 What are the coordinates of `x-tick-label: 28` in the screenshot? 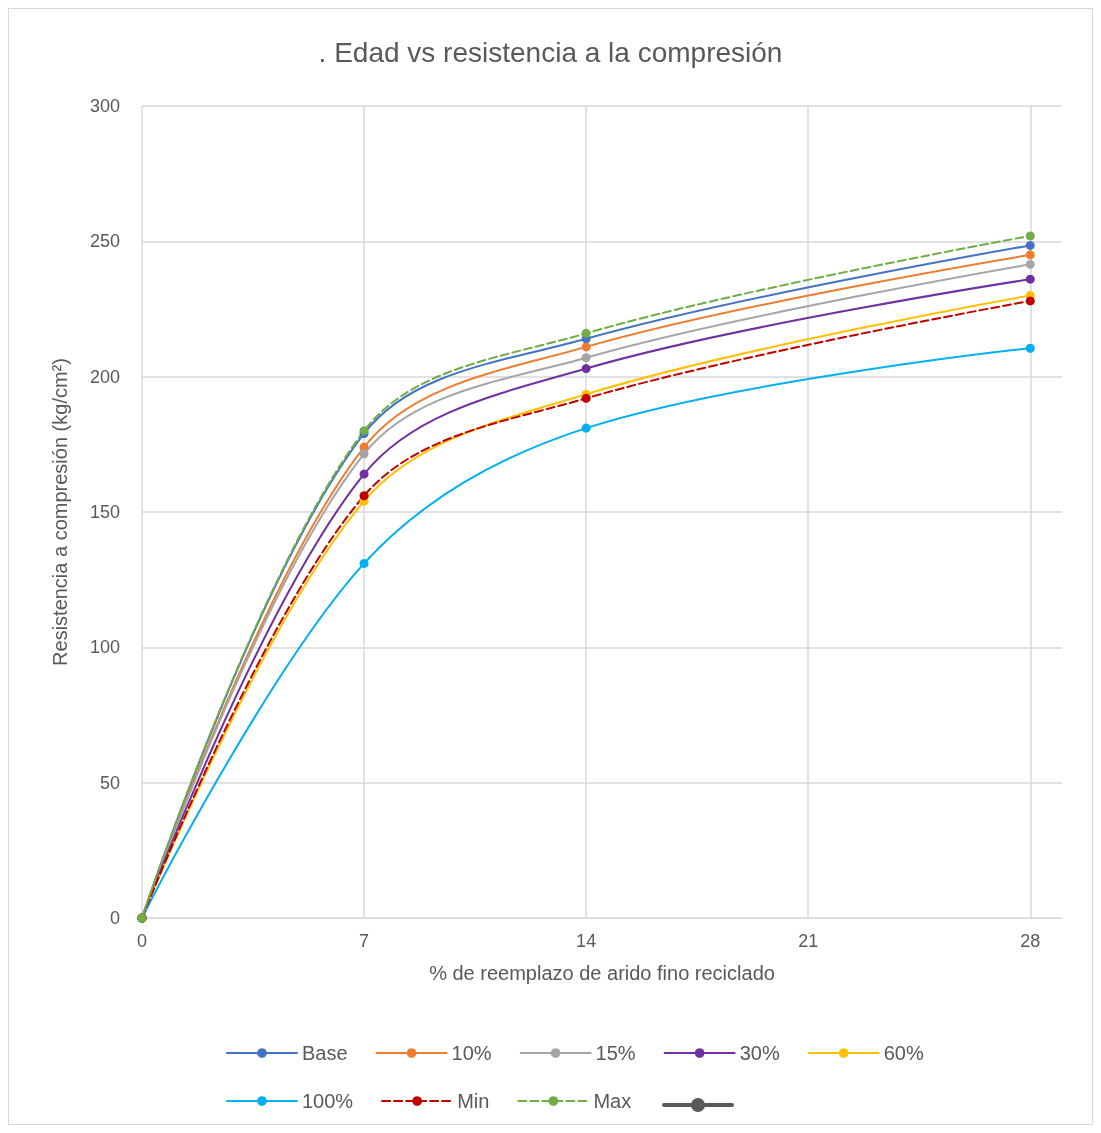 It's located at (1030, 941).